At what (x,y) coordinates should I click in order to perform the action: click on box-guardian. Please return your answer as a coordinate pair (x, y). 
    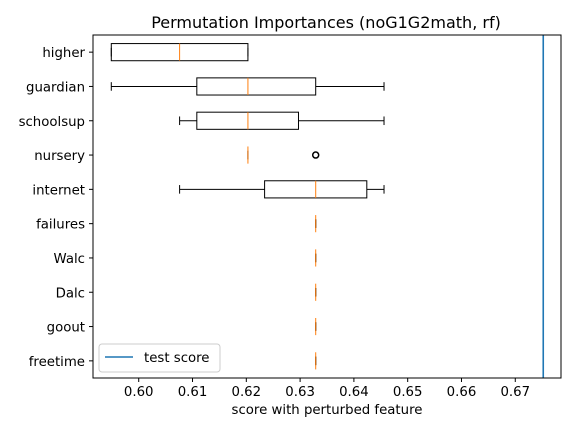
    Looking at the image, I should click on (247, 86).